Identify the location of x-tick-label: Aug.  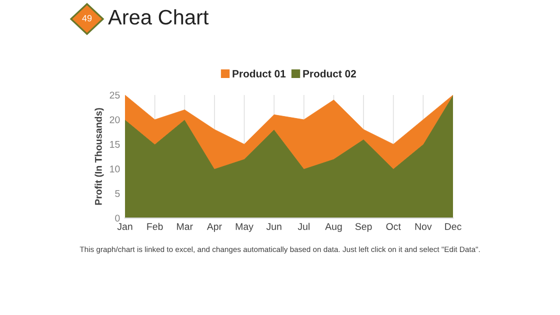
(333, 227).